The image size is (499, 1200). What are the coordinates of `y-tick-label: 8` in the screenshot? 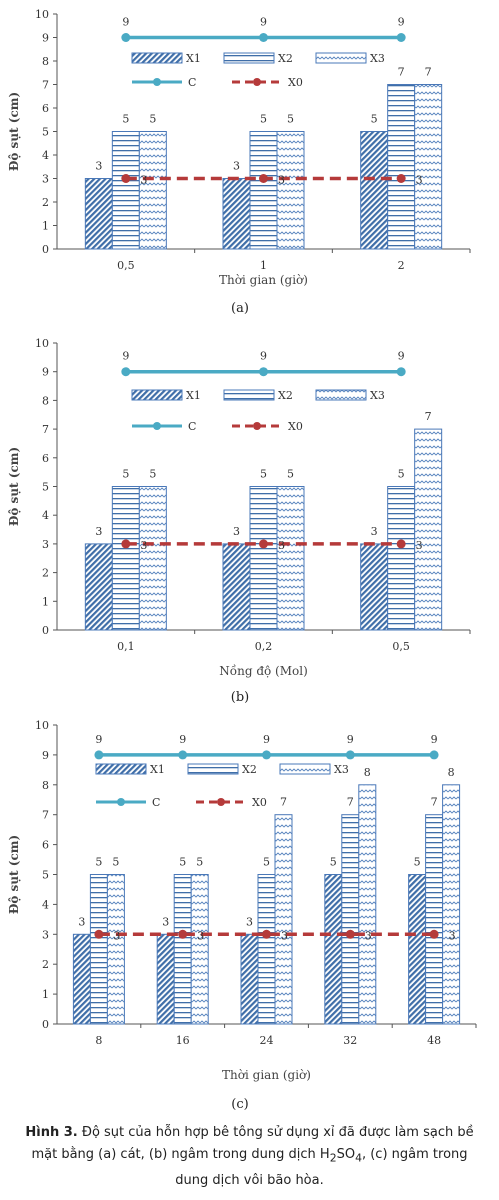 It's located at (45, 400).